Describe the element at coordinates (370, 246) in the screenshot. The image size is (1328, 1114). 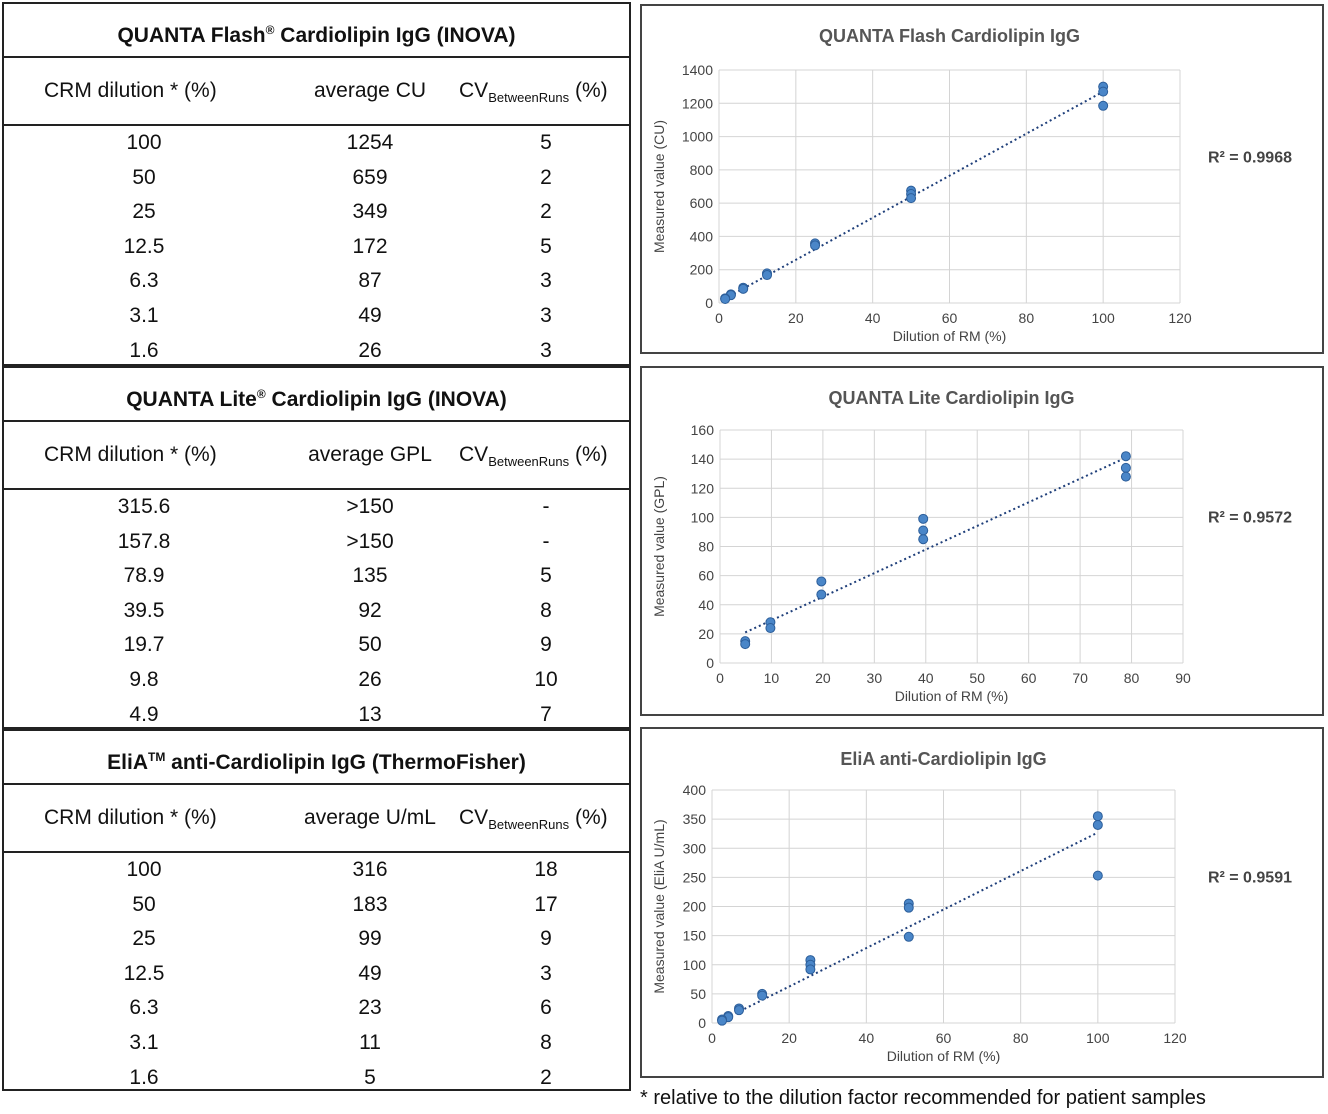
I see `cell-average: 172` at that location.